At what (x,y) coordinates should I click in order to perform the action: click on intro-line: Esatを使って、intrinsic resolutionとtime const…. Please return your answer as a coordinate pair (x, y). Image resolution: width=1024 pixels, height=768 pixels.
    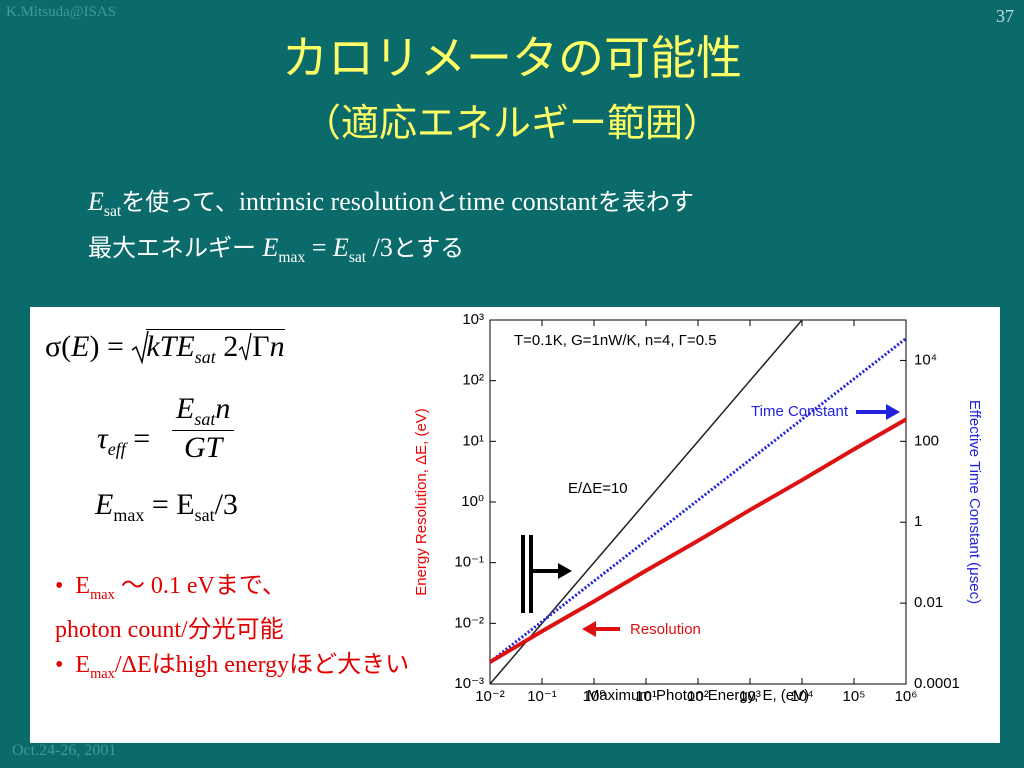
    Looking at the image, I should click on (391, 201).